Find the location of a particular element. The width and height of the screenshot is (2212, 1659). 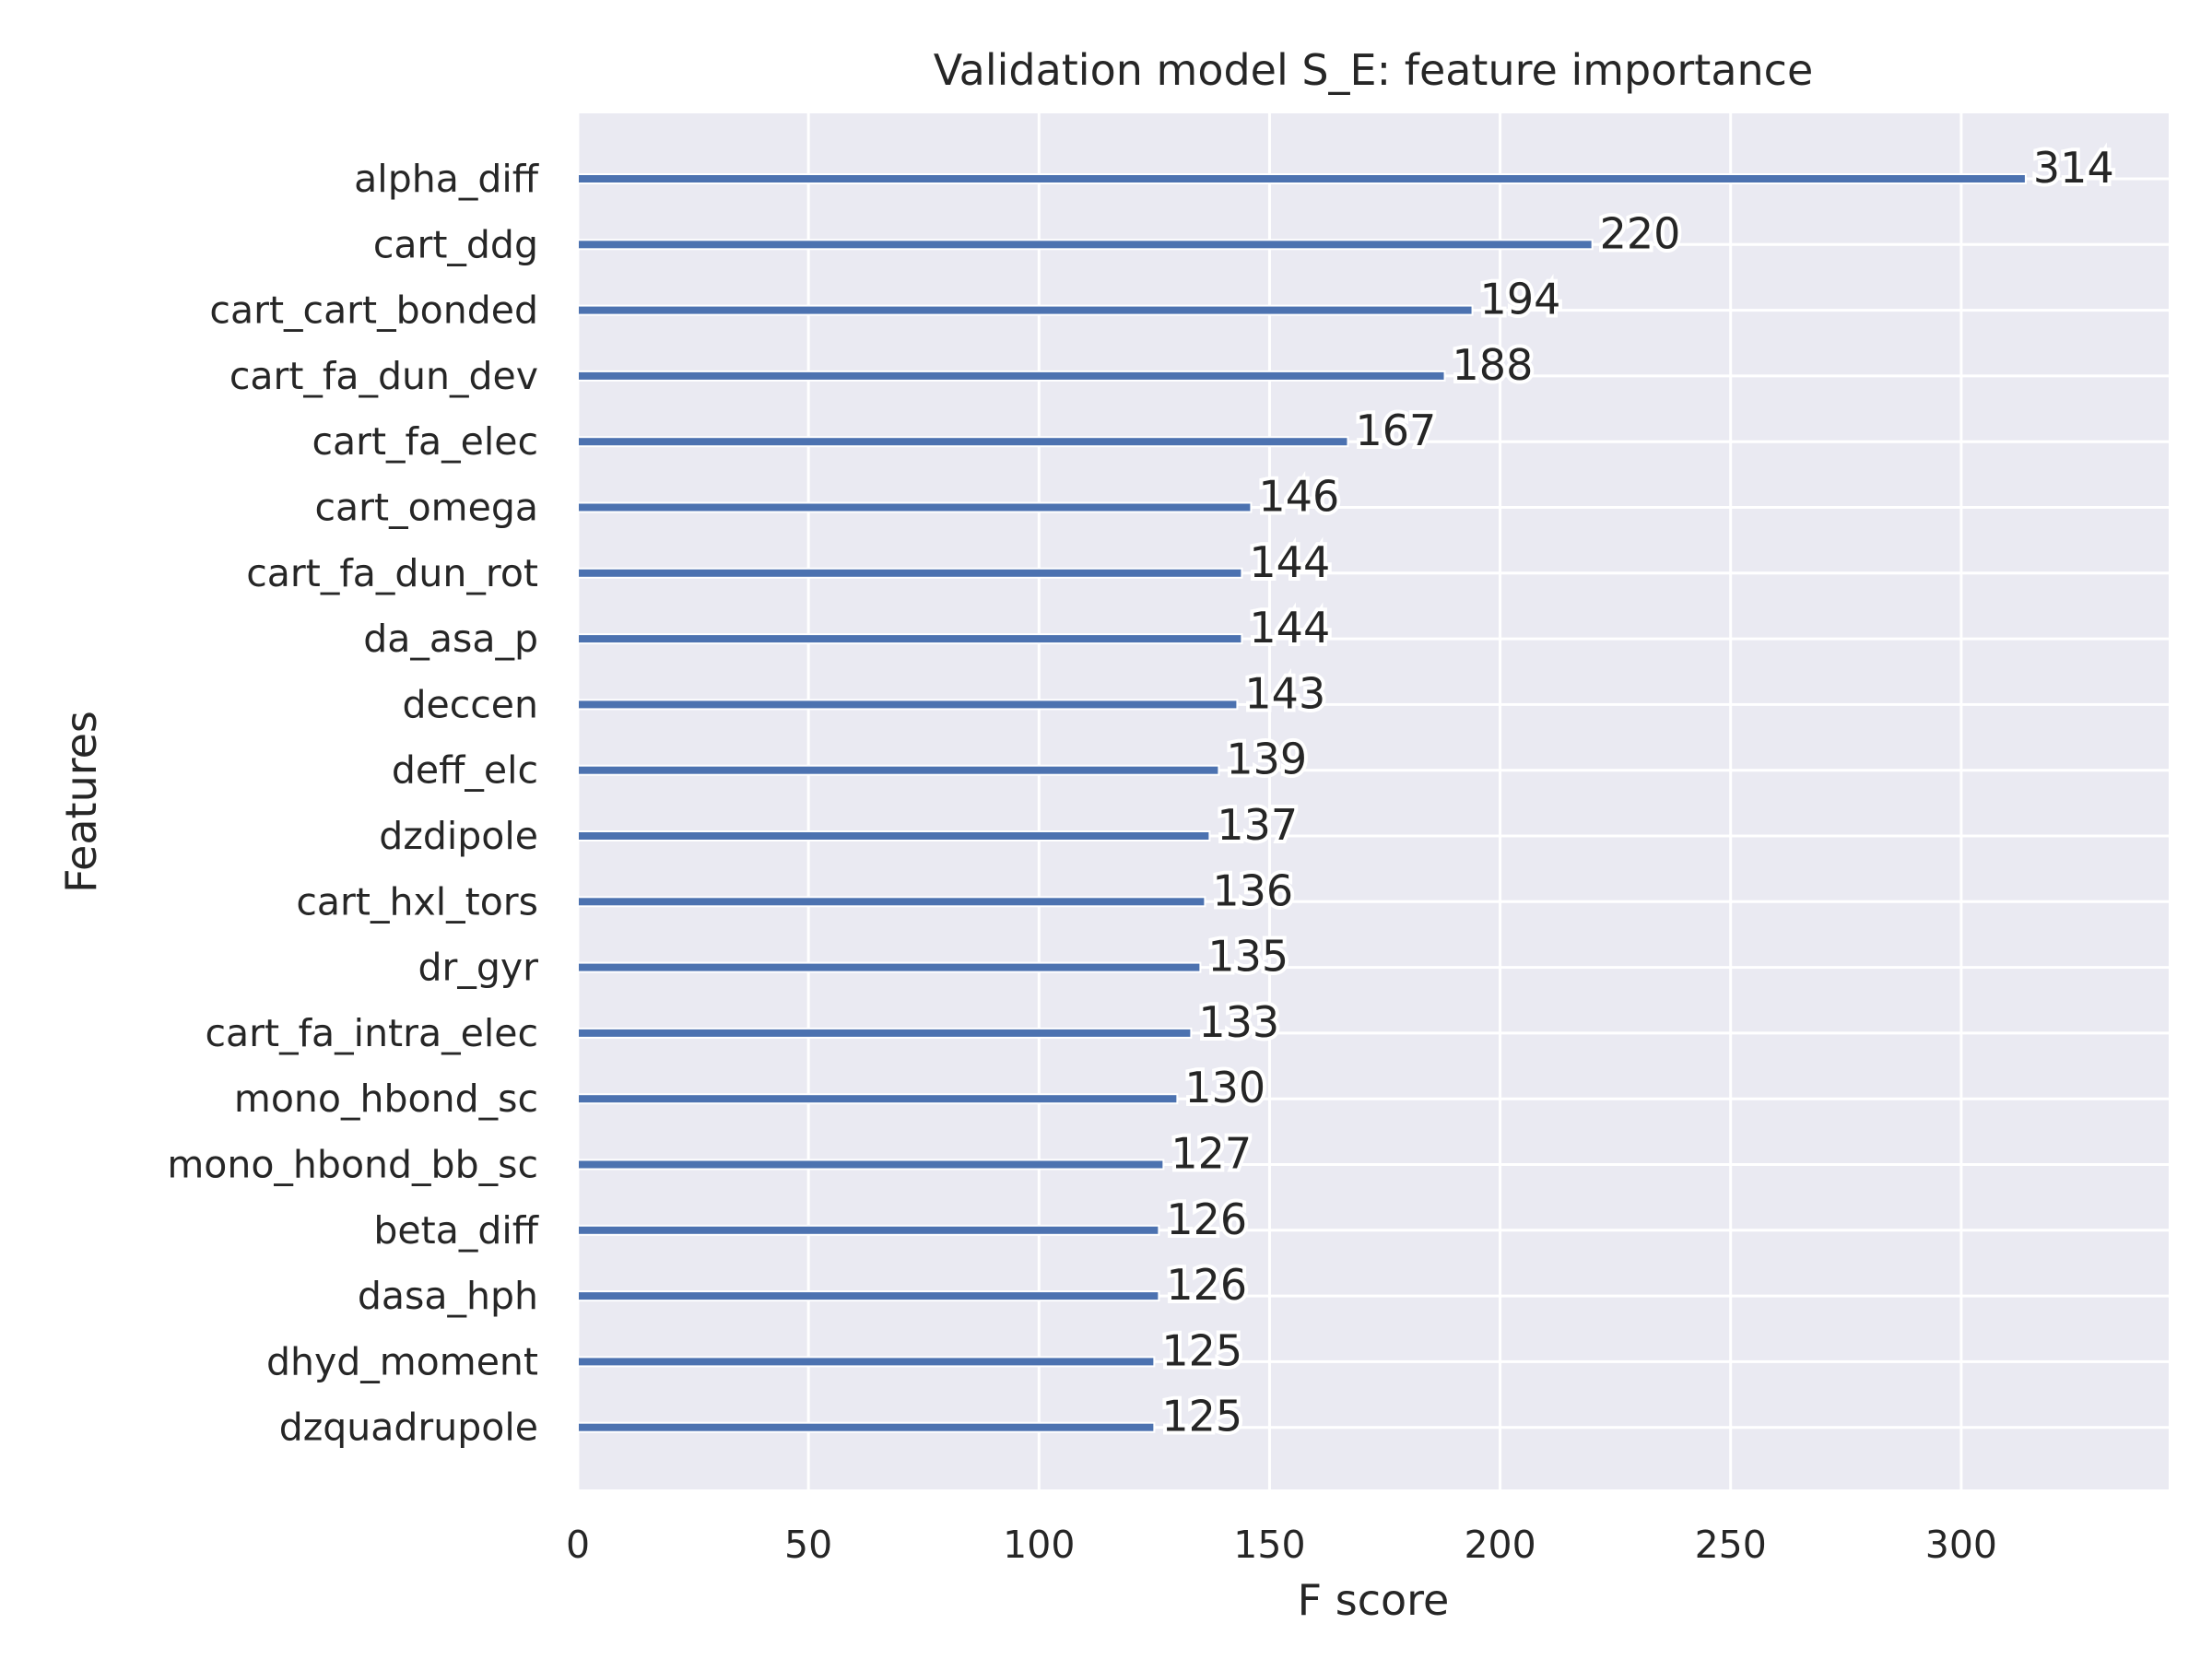

bar-beta_diff is located at coordinates (868, 1230).